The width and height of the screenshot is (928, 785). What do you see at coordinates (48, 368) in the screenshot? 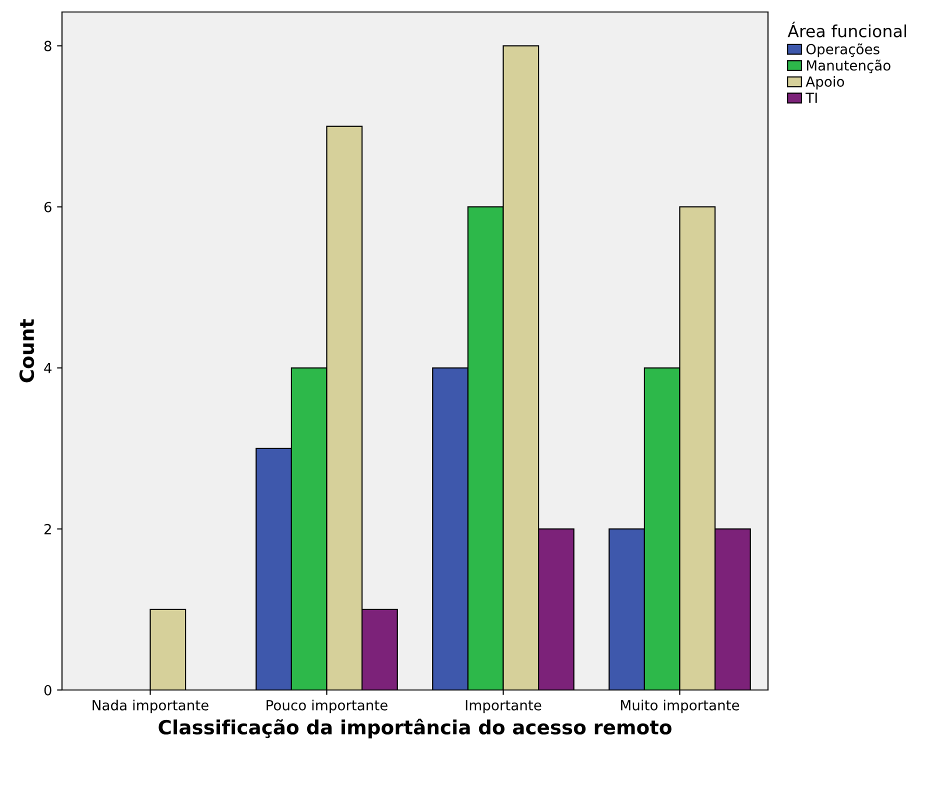
I see `y-tick-label: 4` at bounding box center [48, 368].